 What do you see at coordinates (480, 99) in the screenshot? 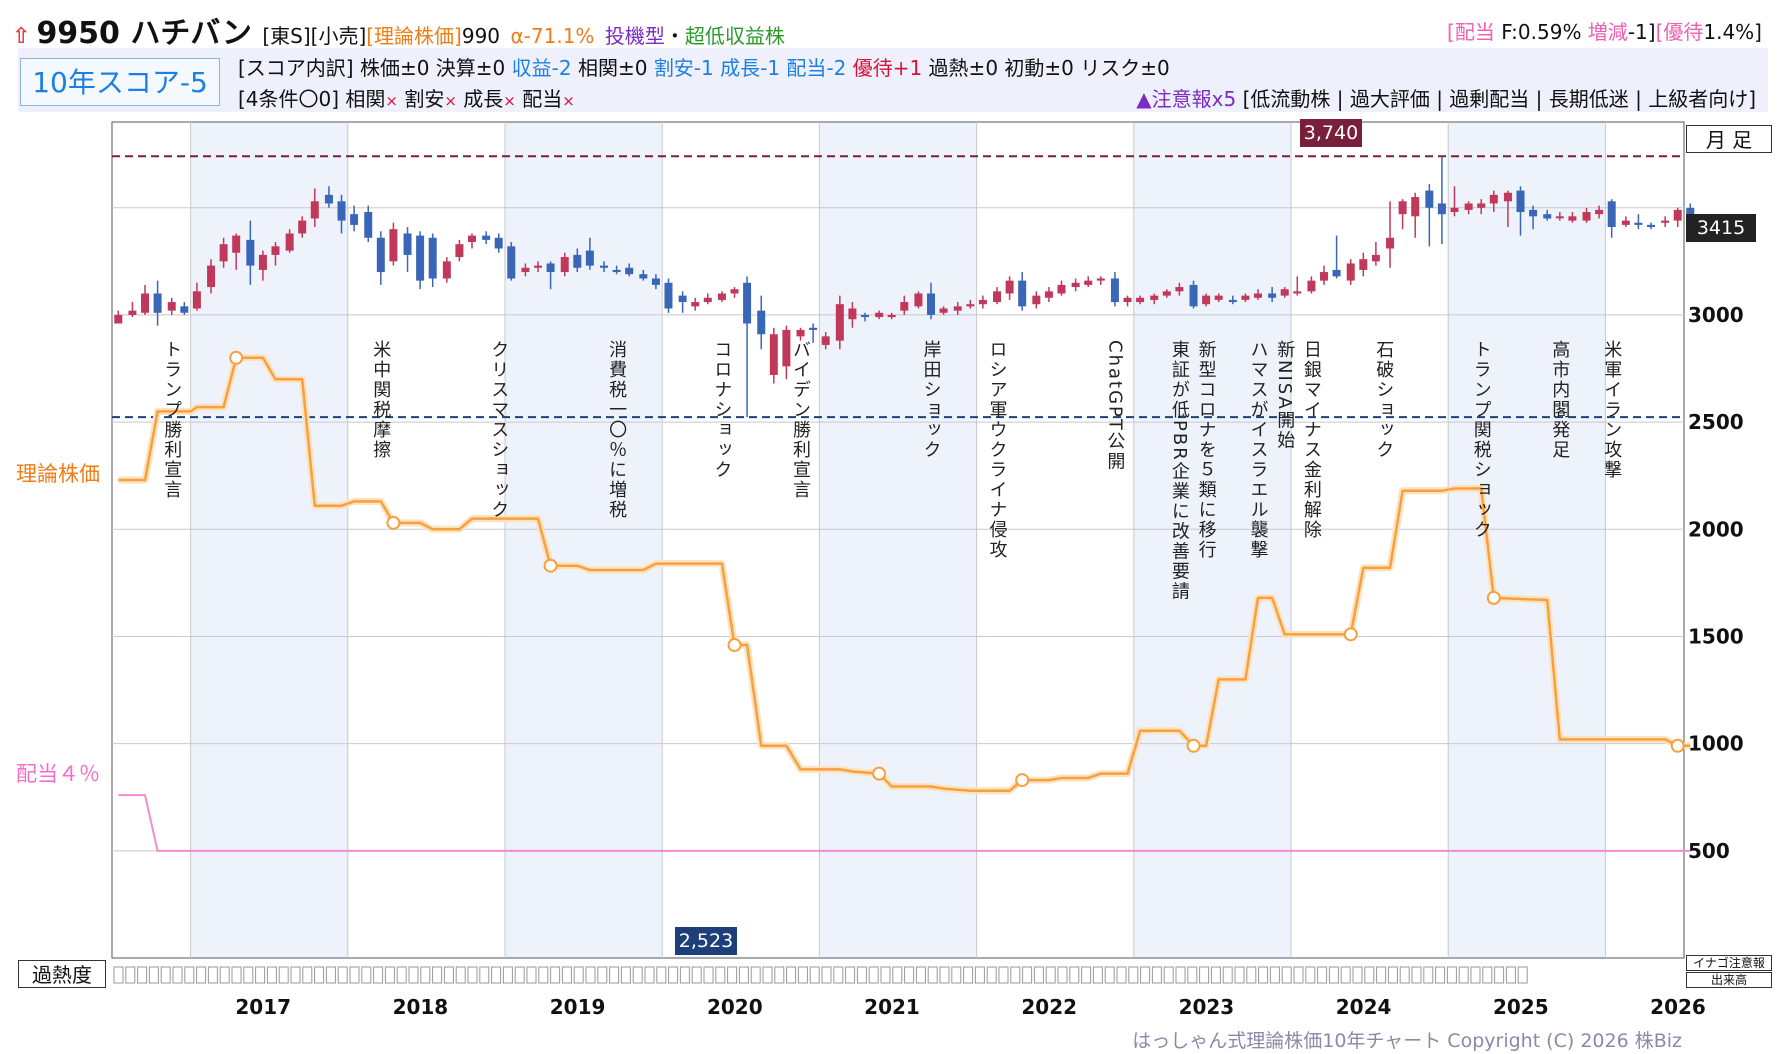
I see `cond-b: 成長` at bounding box center [480, 99].